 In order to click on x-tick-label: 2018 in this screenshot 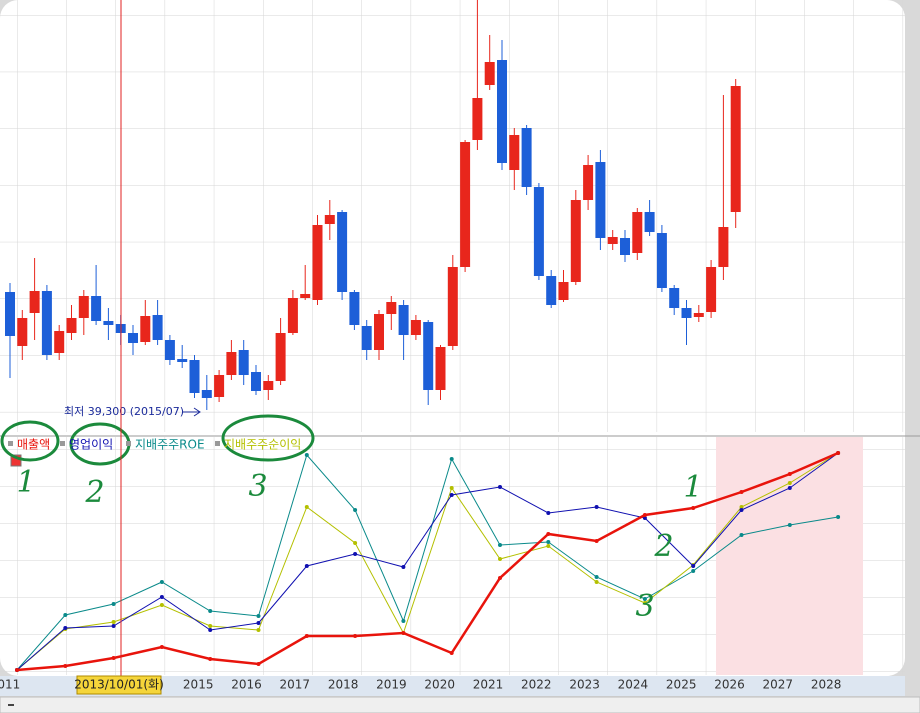, I will do `click(343, 685)`.